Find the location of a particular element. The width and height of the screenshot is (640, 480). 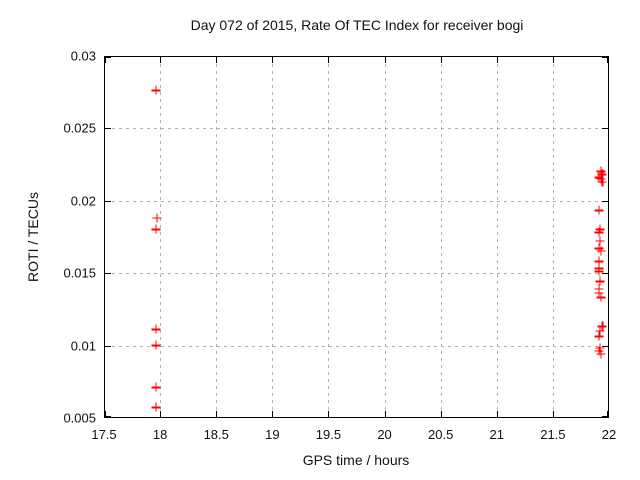

x-axis-label: GPS time / hours is located at coordinates (356, 460).